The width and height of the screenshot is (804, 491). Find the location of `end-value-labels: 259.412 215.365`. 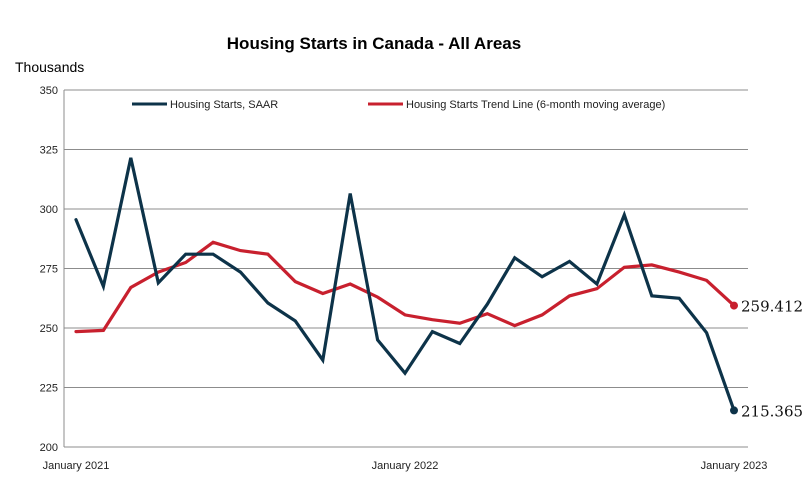

end-value-labels: 259.412 215.365 is located at coordinates (772, 359).